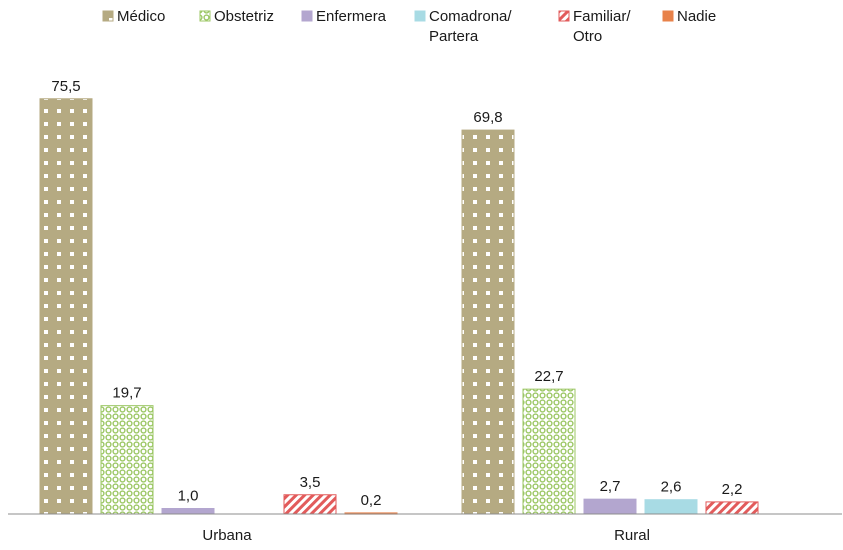  I want to click on category-label: Urbana, so click(227, 535).